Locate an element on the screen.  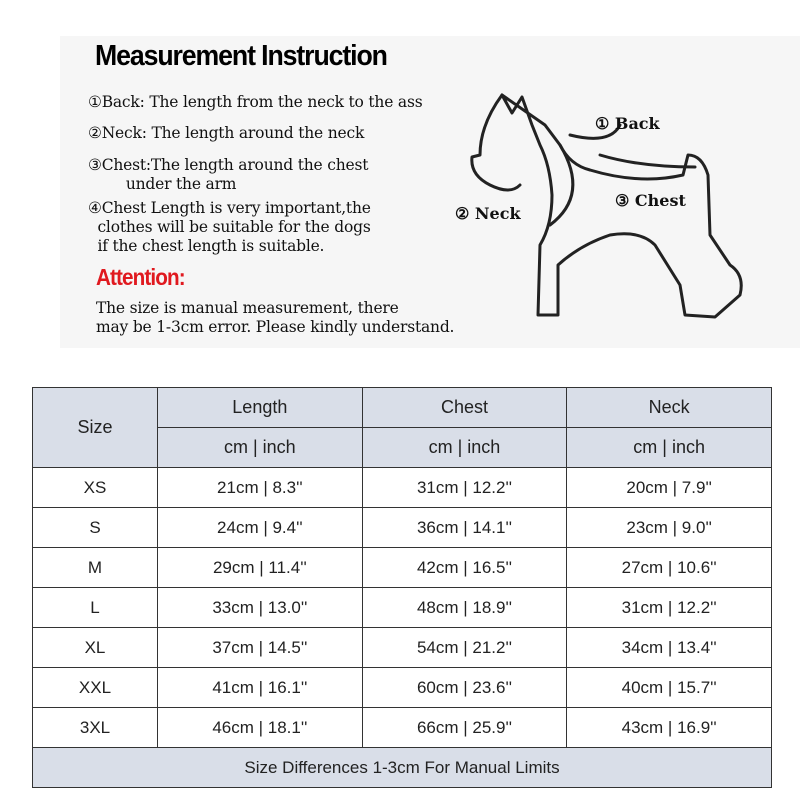
cell-chest: 42cm | 16.5'' is located at coordinates (464, 567).